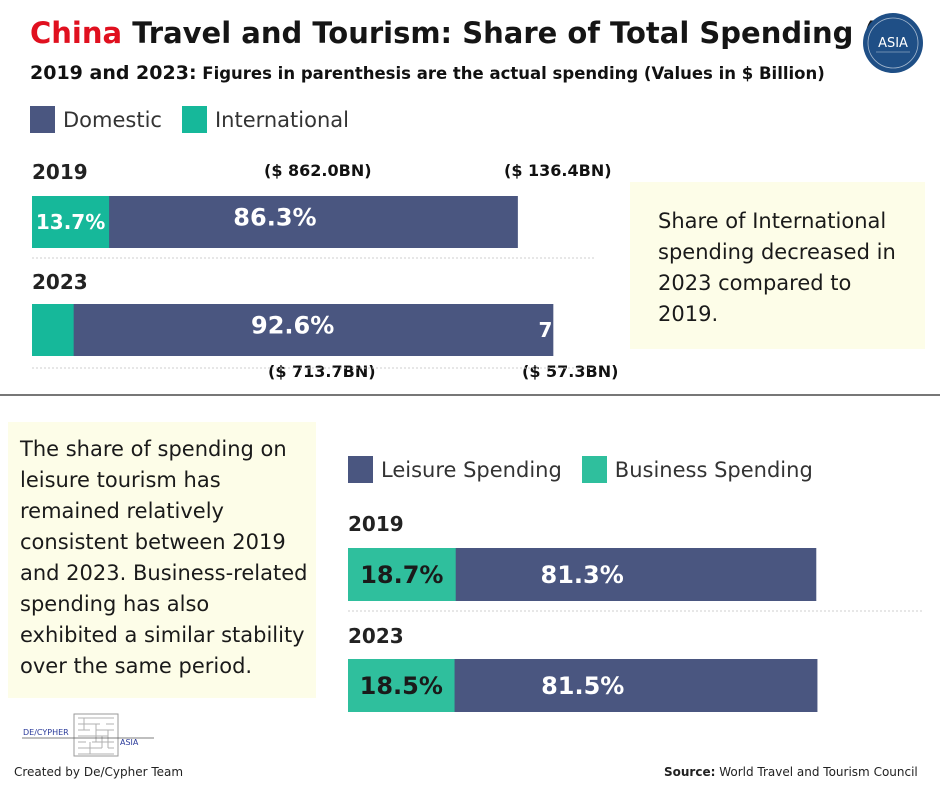 The width and height of the screenshot is (940, 788). What do you see at coordinates (194, 119) in the screenshot?
I see `legend-swatch-international` at bounding box center [194, 119].